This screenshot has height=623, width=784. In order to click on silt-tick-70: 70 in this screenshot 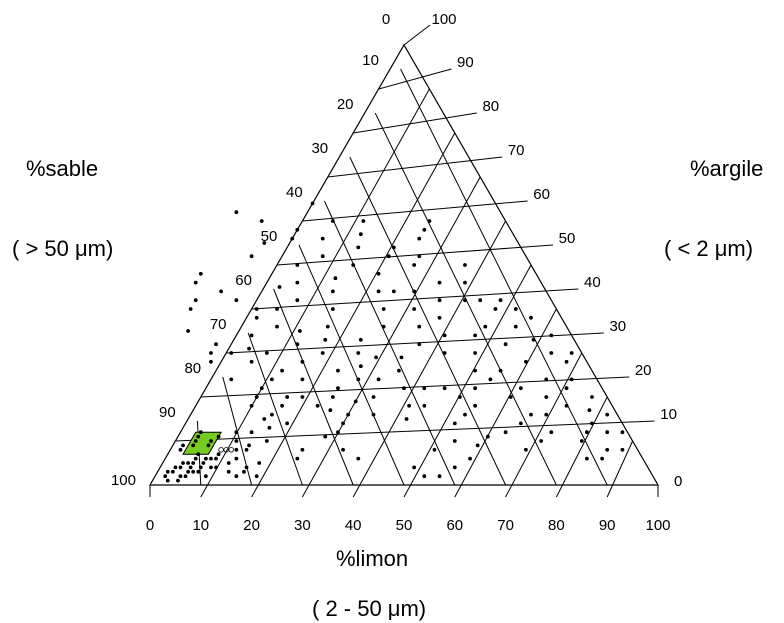, I will do `click(505, 525)`.